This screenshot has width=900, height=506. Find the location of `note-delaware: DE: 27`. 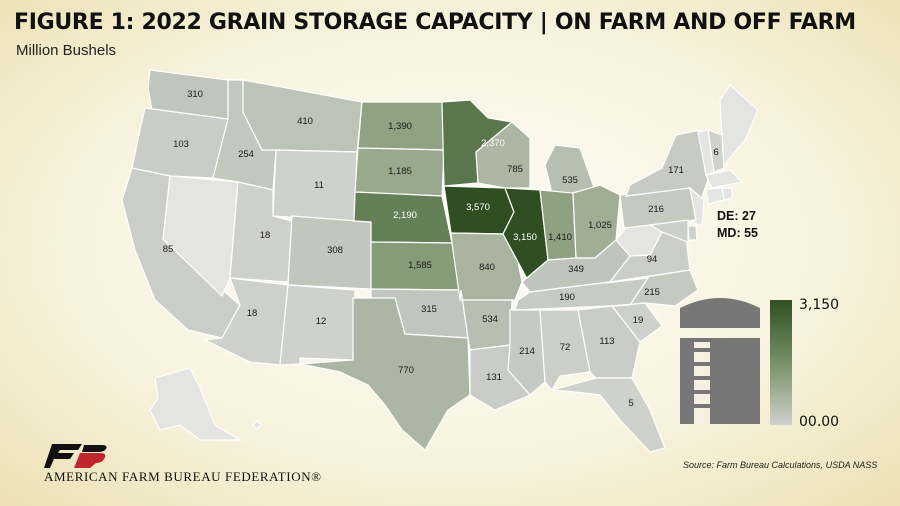

note-delaware: DE: 27 is located at coordinates (736, 216).